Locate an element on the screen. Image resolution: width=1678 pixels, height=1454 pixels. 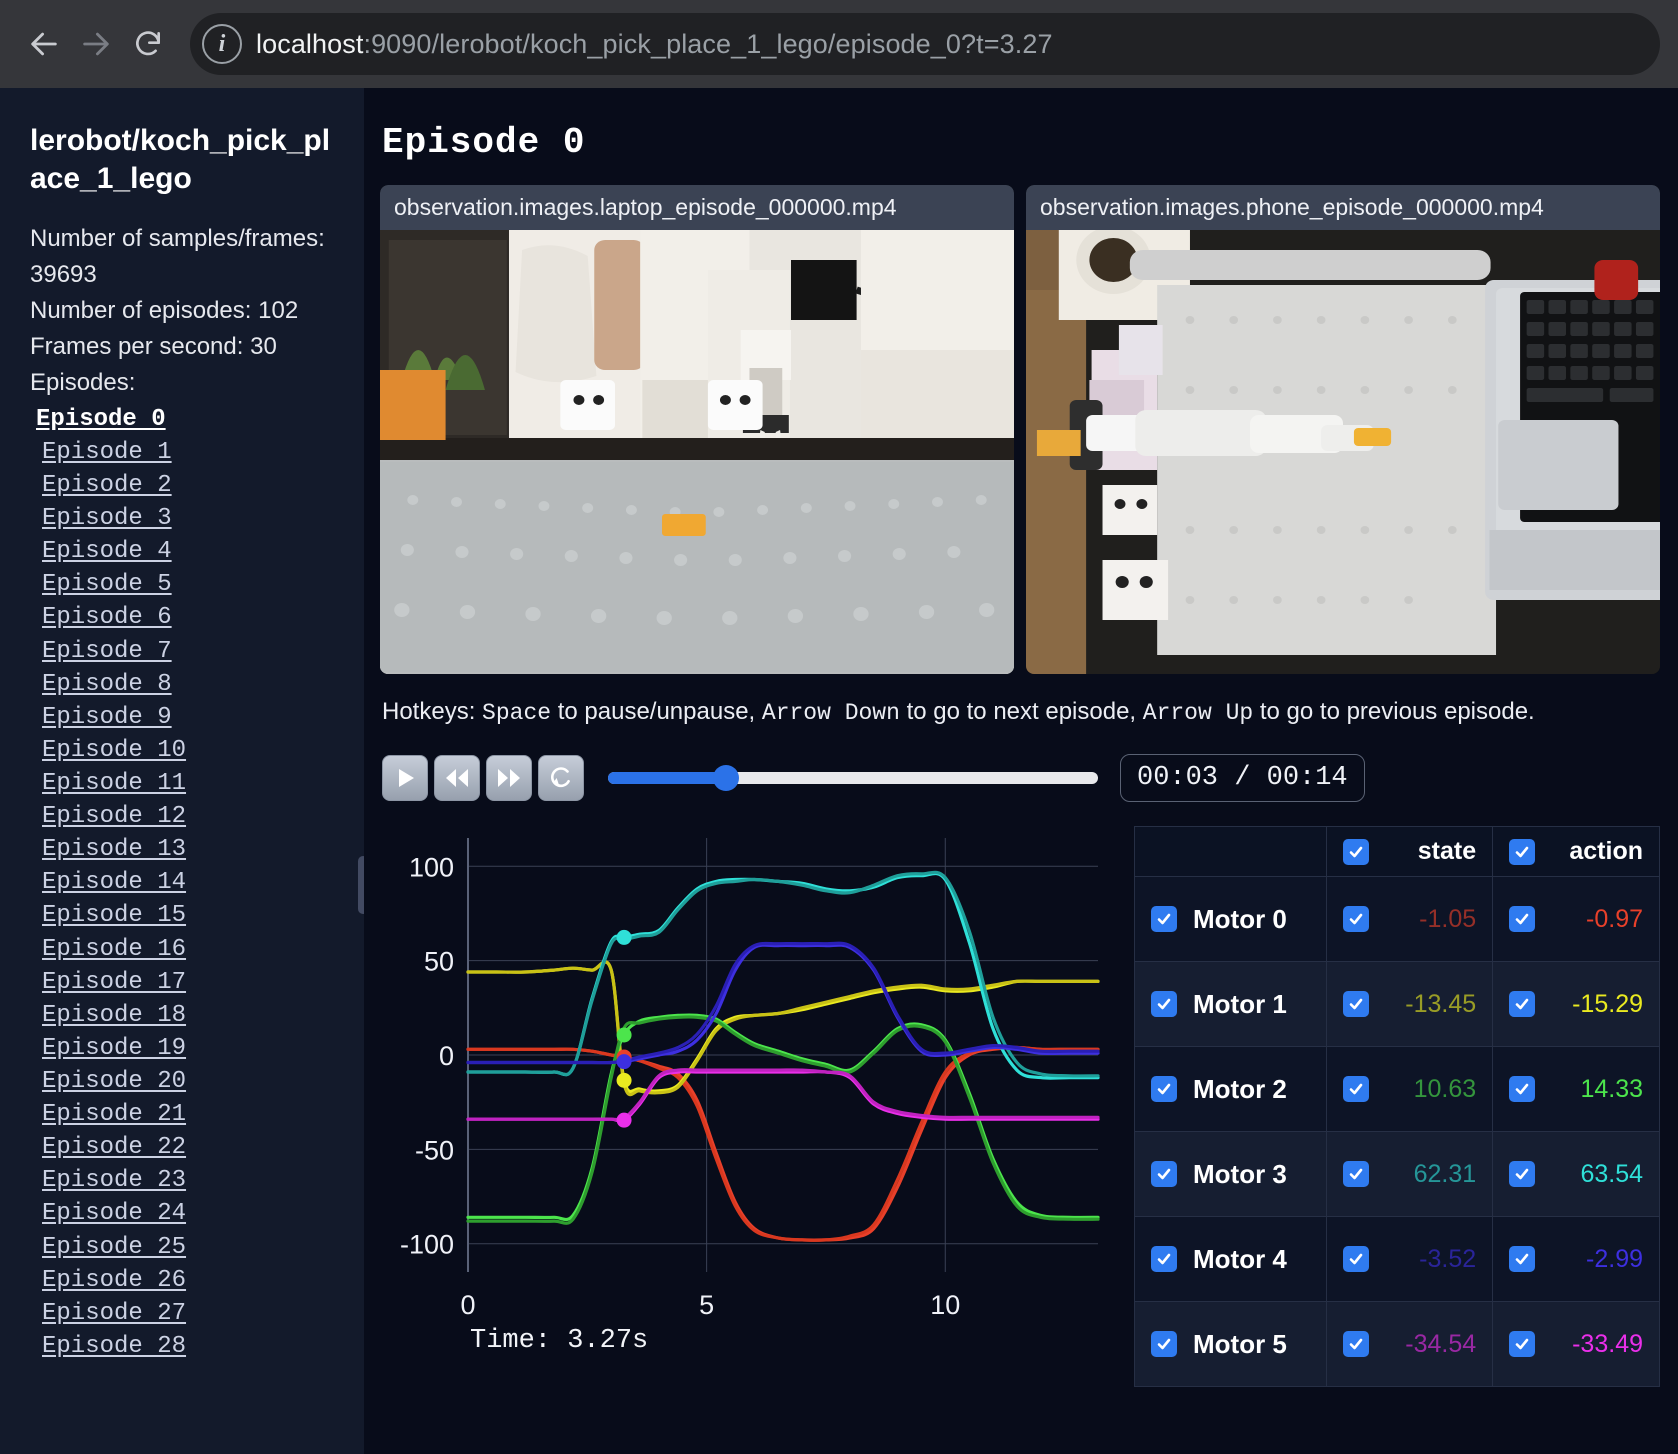
episode-link-14: Episode 14 is located at coordinates (114, 883).